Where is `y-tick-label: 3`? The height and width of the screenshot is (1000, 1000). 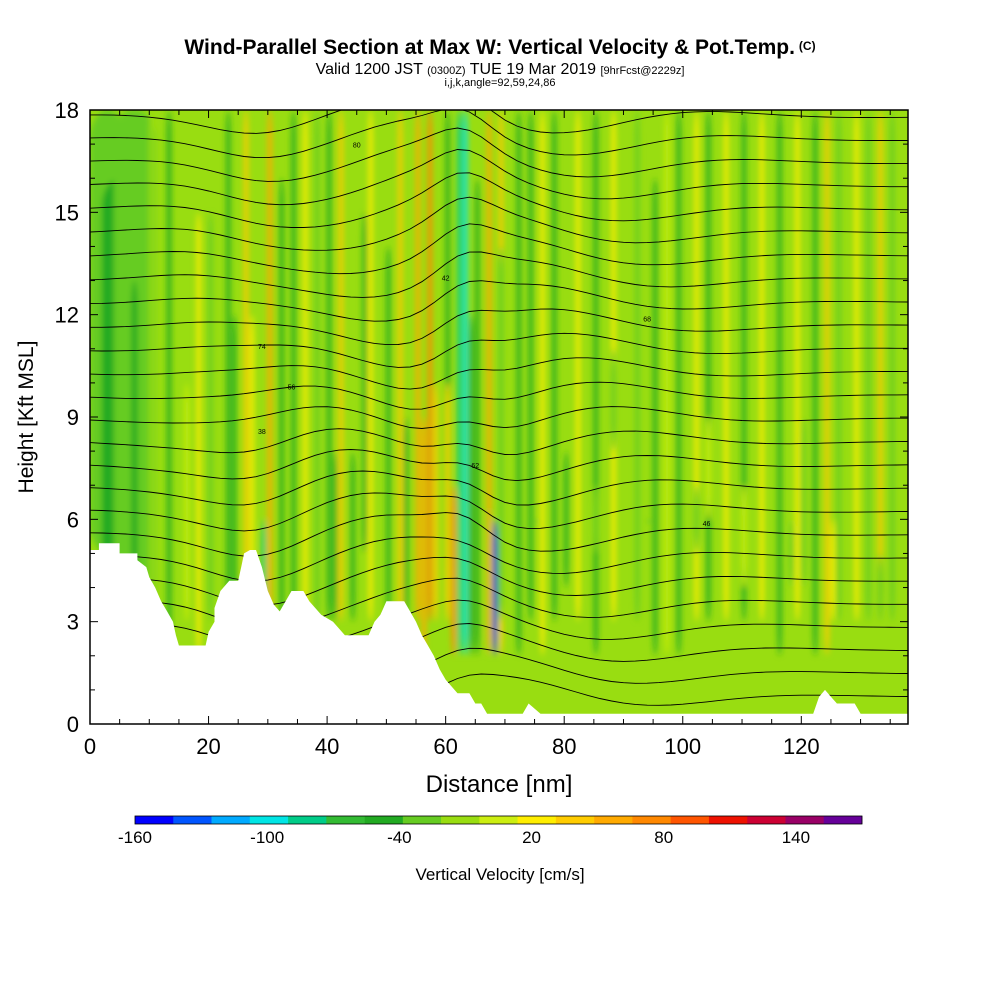 y-tick-label: 3 is located at coordinates (73, 622).